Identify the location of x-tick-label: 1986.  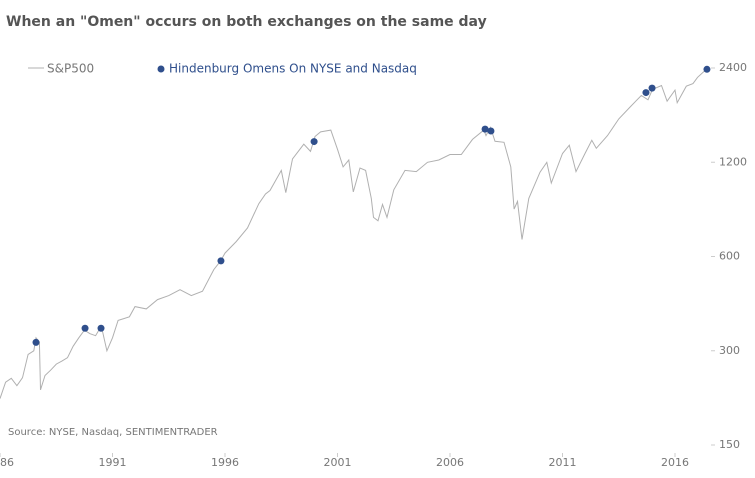
(7, 462).